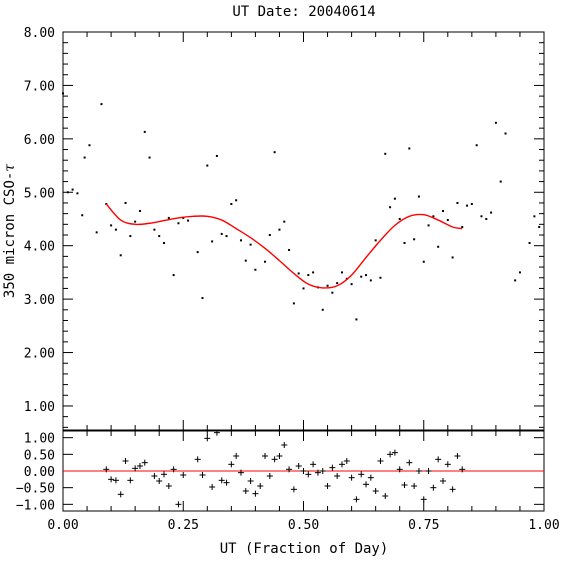 This screenshot has height=574, width=574. Describe the element at coordinates (10, 231) in the screenshot. I see `y-axis-label: 350 micron CSO-τ` at that location.